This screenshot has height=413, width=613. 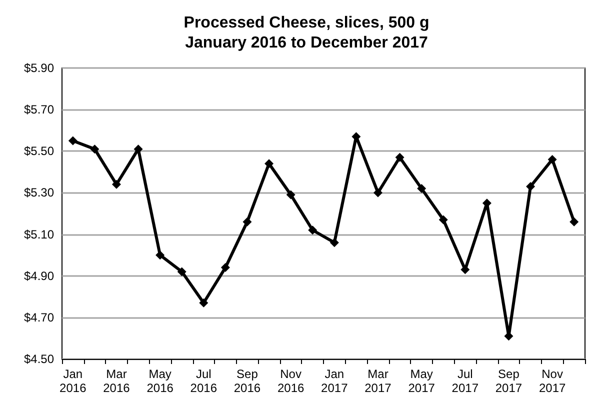 What do you see at coordinates (73, 381) in the screenshot?
I see `x-tick-label: Jan 2016` at bounding box center [73, 381].